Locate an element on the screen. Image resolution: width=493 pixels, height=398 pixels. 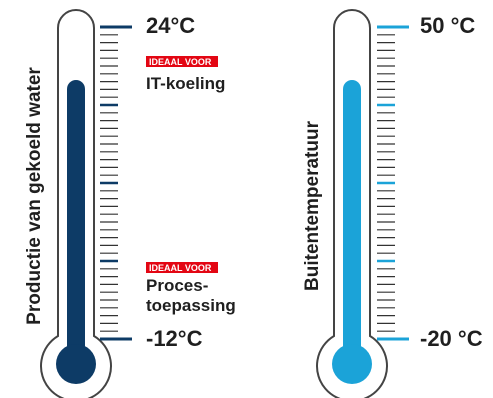
right-bottom-value: -20 °C is located at coordinates (451, 338).